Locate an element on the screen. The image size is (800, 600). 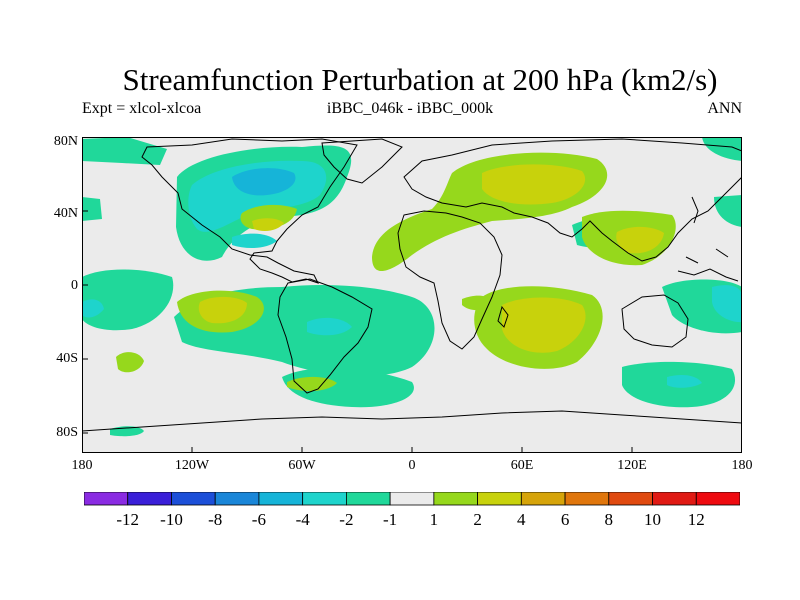
south-america-coast is located at coordinates (325, 336).